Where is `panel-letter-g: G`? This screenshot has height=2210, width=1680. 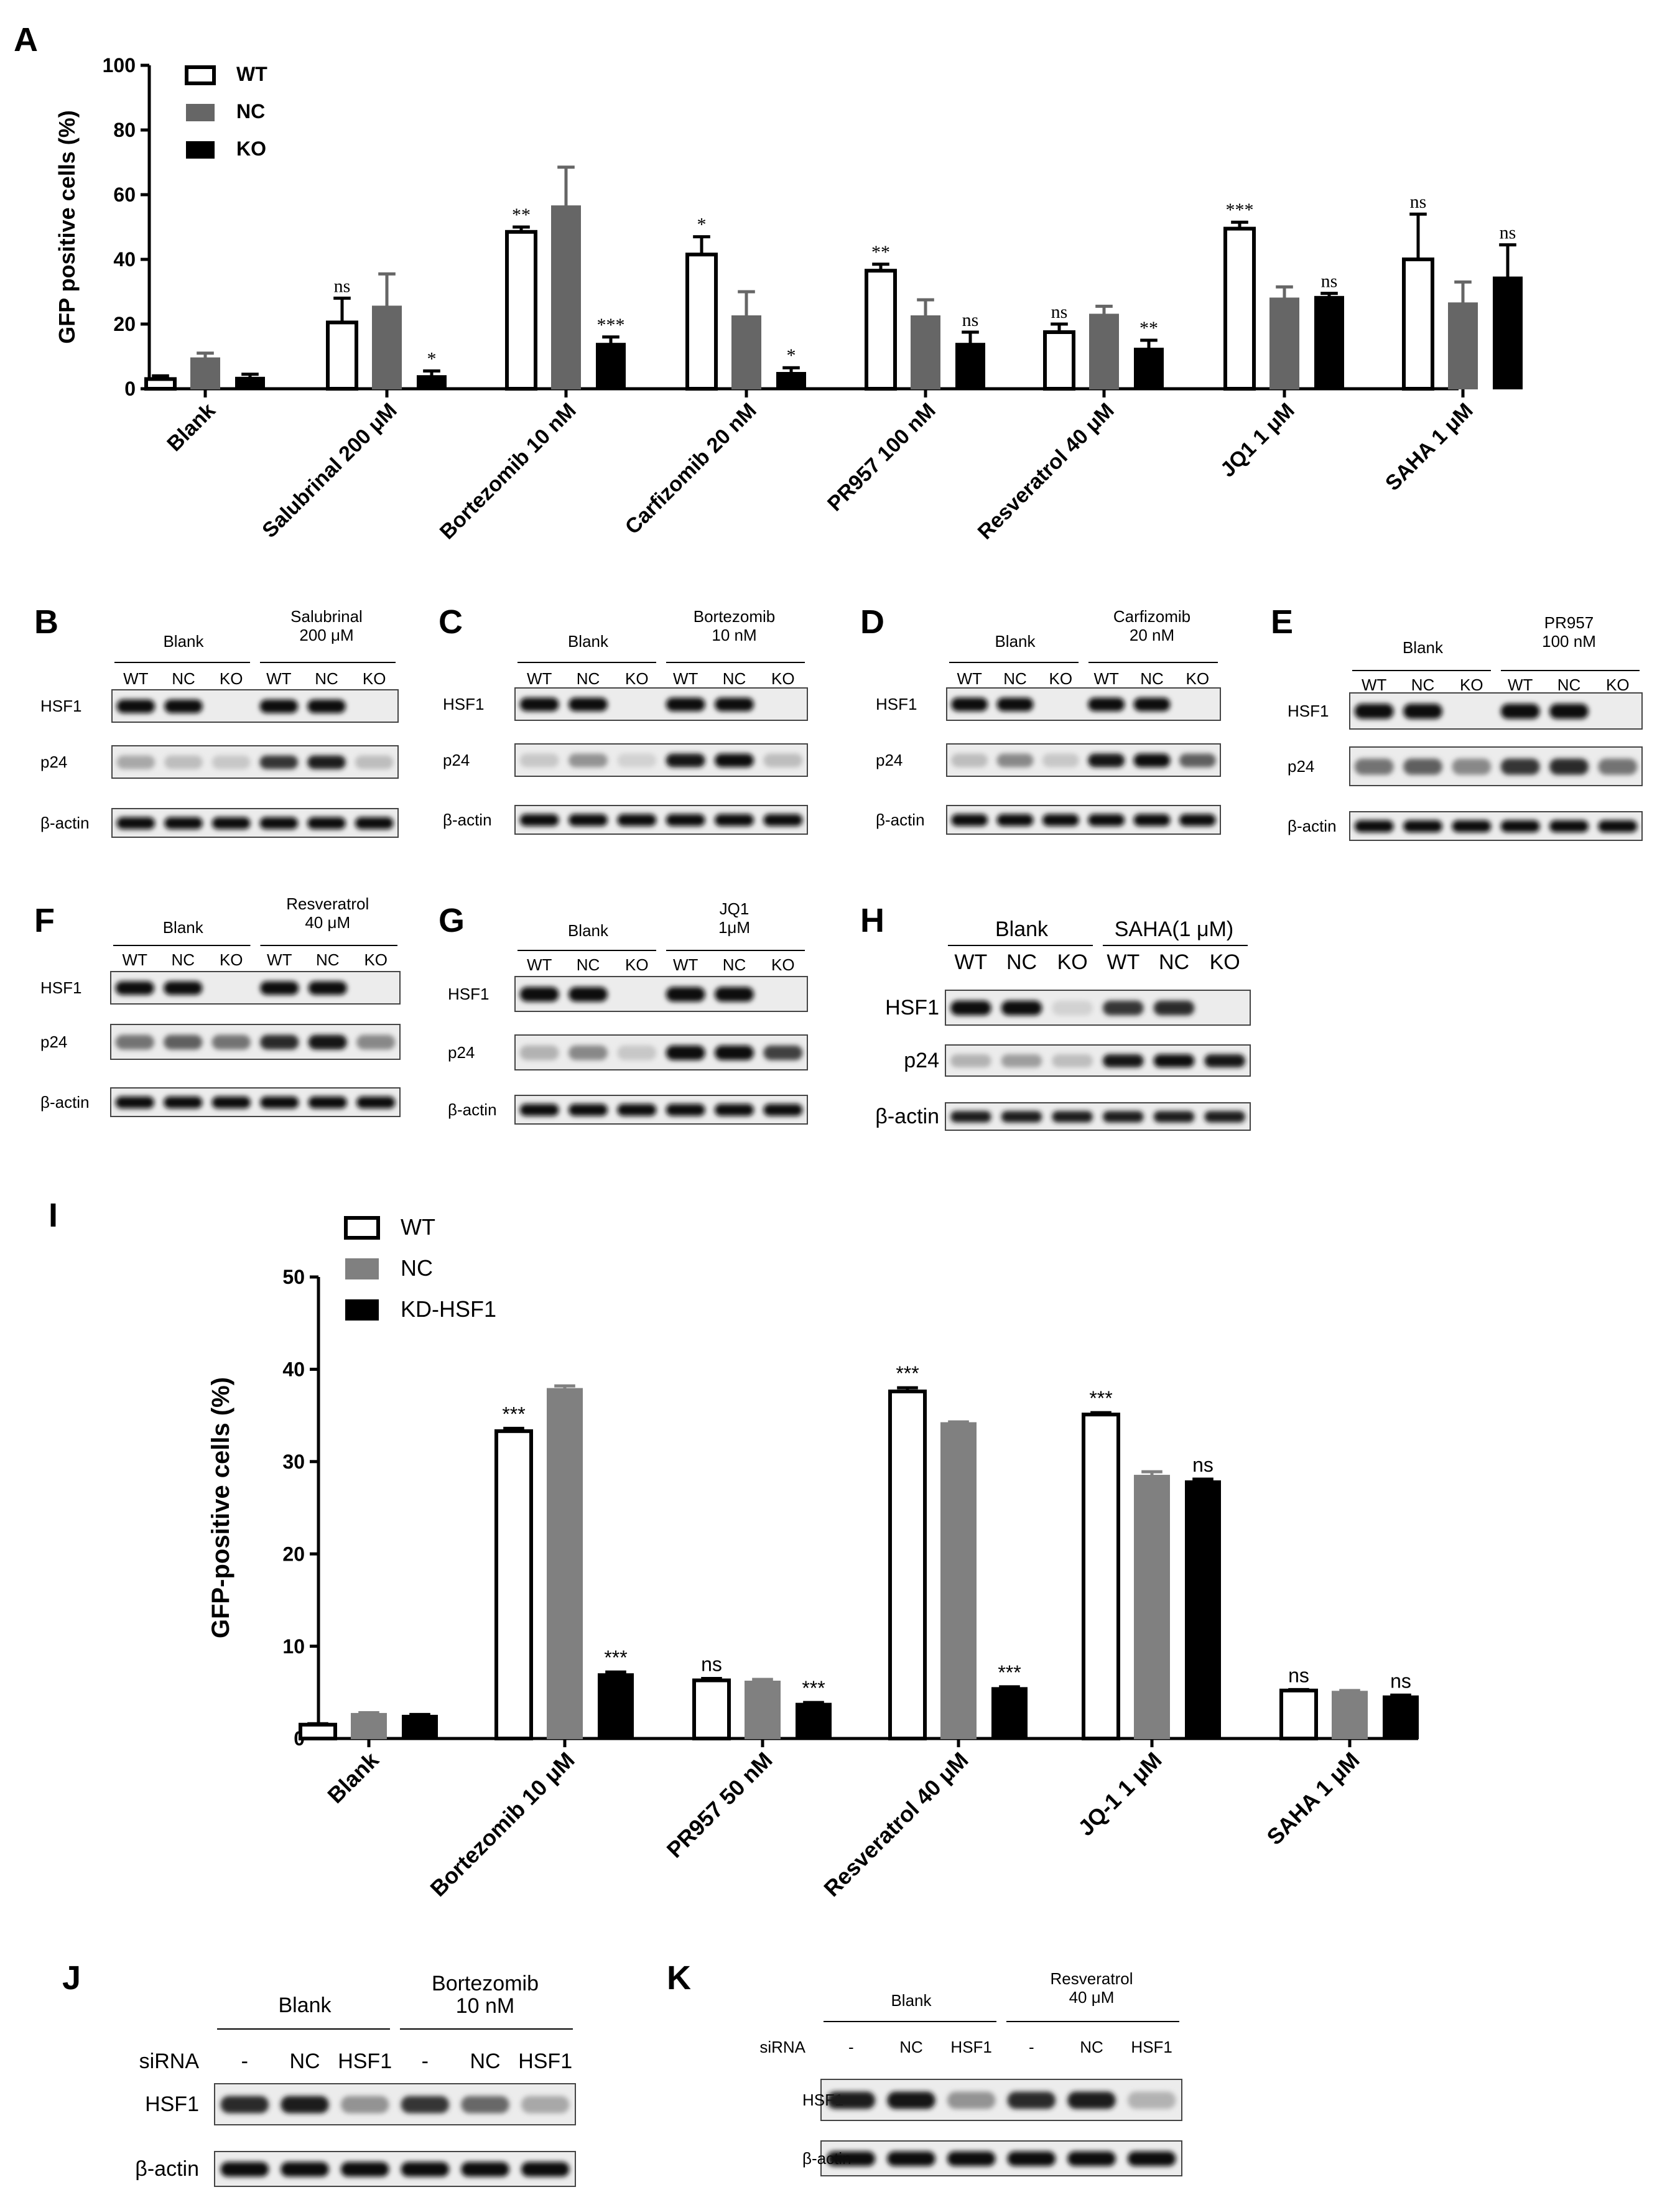
panel-letter-g: G is located at coordinates (452, 921).